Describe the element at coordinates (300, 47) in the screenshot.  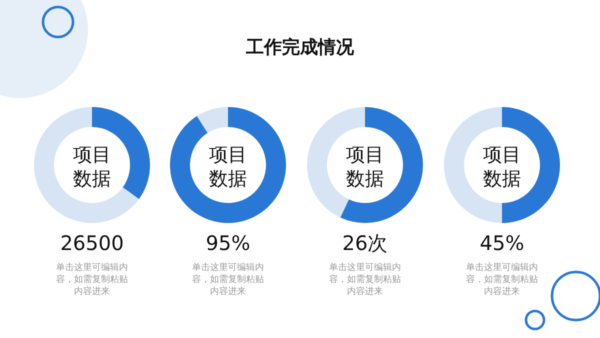
I see `text: 工作完成情况` at that location.